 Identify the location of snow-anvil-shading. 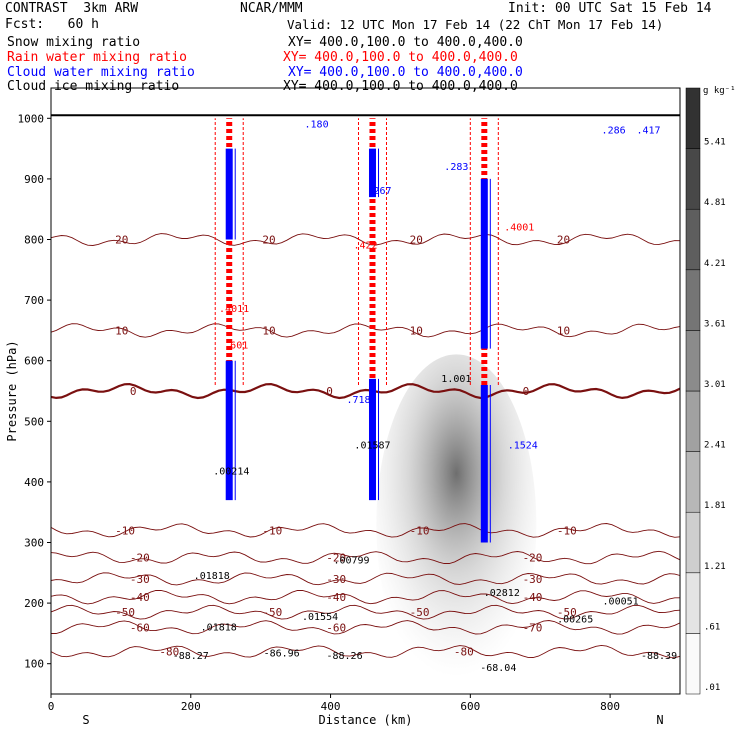
(456, 524).